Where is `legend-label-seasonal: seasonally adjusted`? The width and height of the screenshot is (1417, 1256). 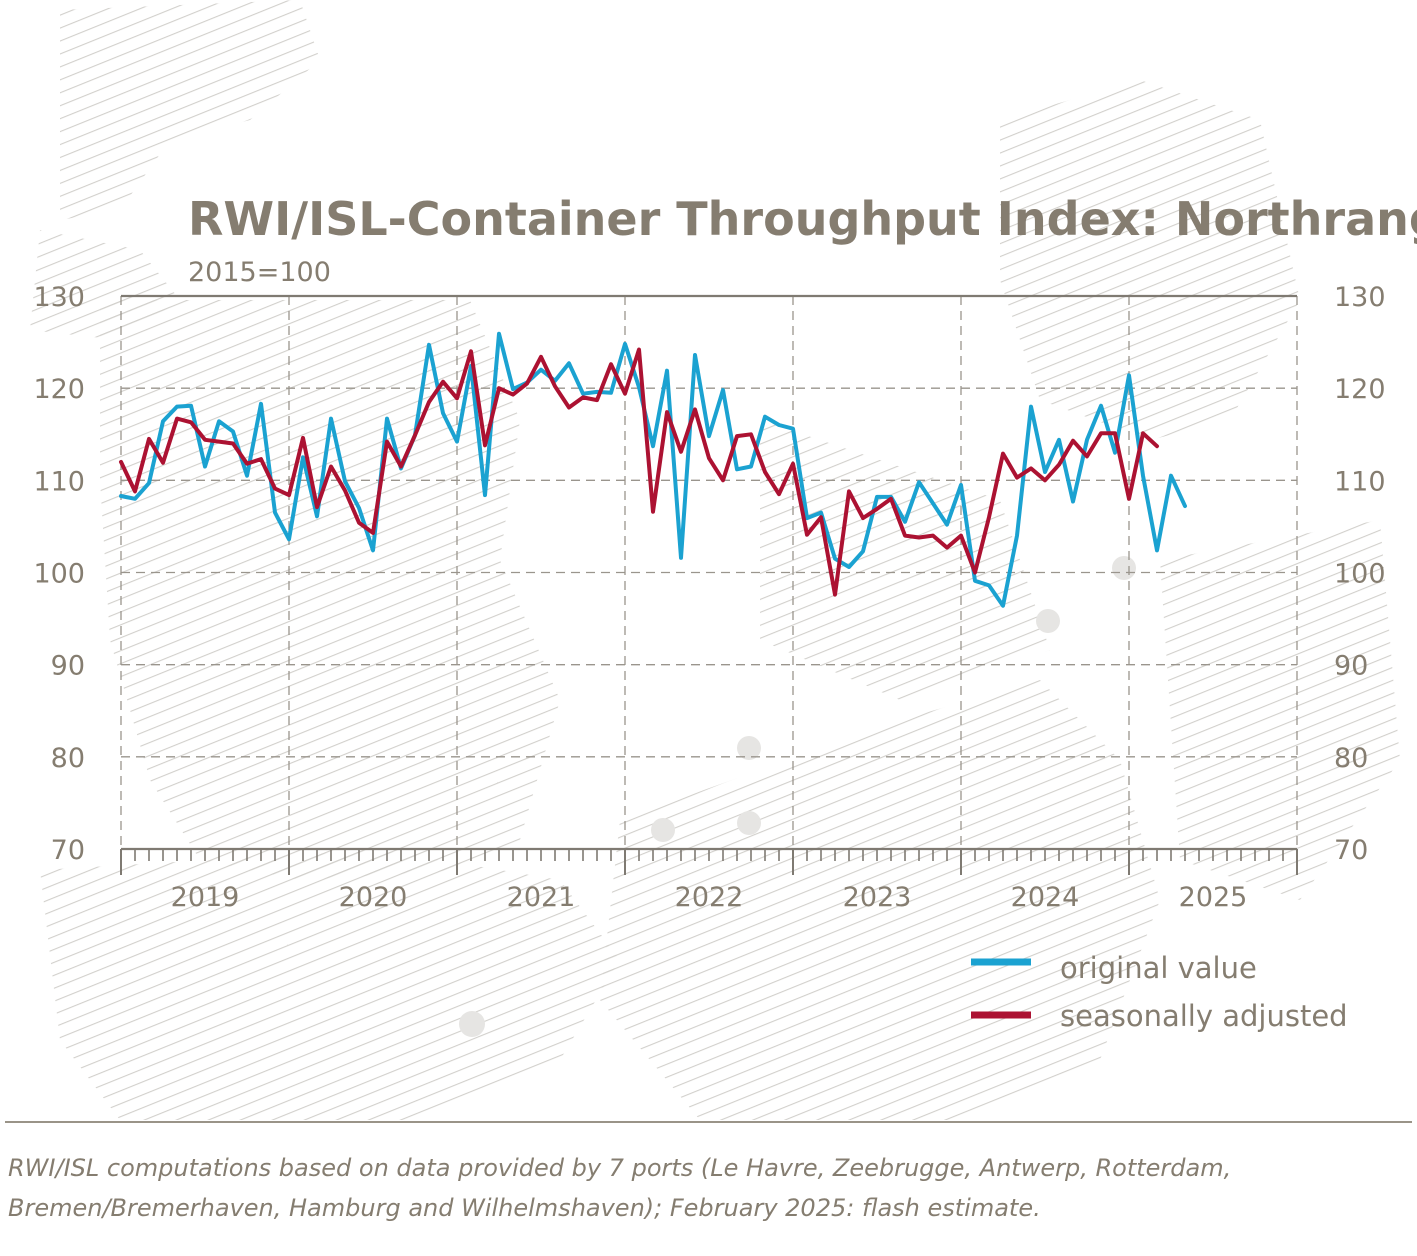 legend-label-seasonal: seasonally adjusted is located at coordinates (1204, 1016).